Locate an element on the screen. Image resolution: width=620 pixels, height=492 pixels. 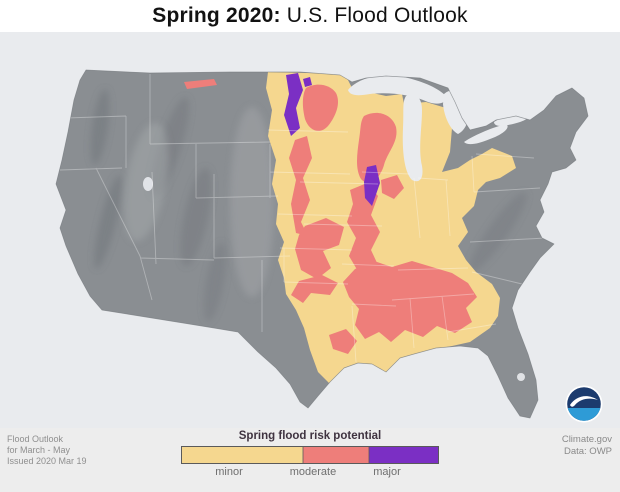
legend-swatch-moderate is located at coordinates (336, 455).